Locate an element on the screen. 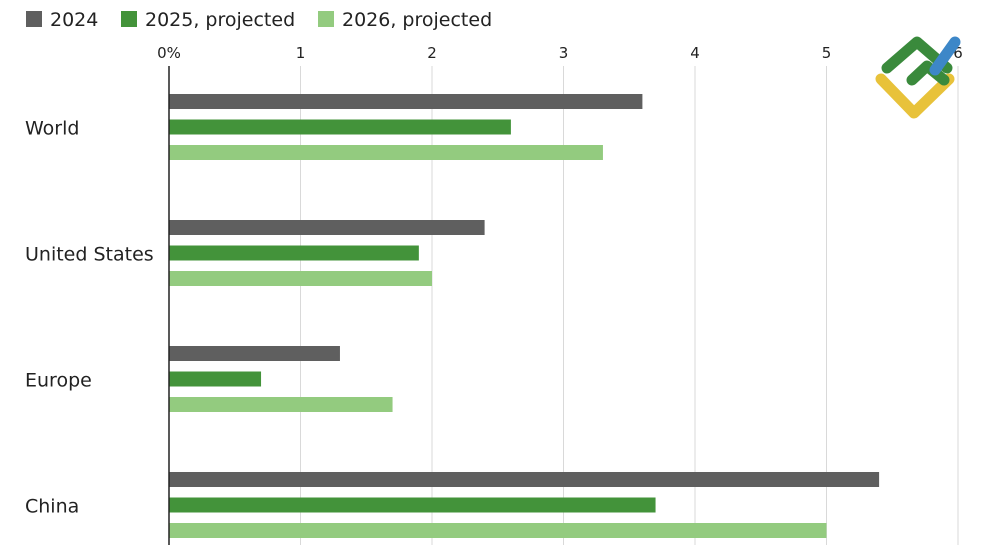 This screenshot has height=545, width=1000. legend: 2024 2025, projected 2026, projected is located at coordinates (259, 20).